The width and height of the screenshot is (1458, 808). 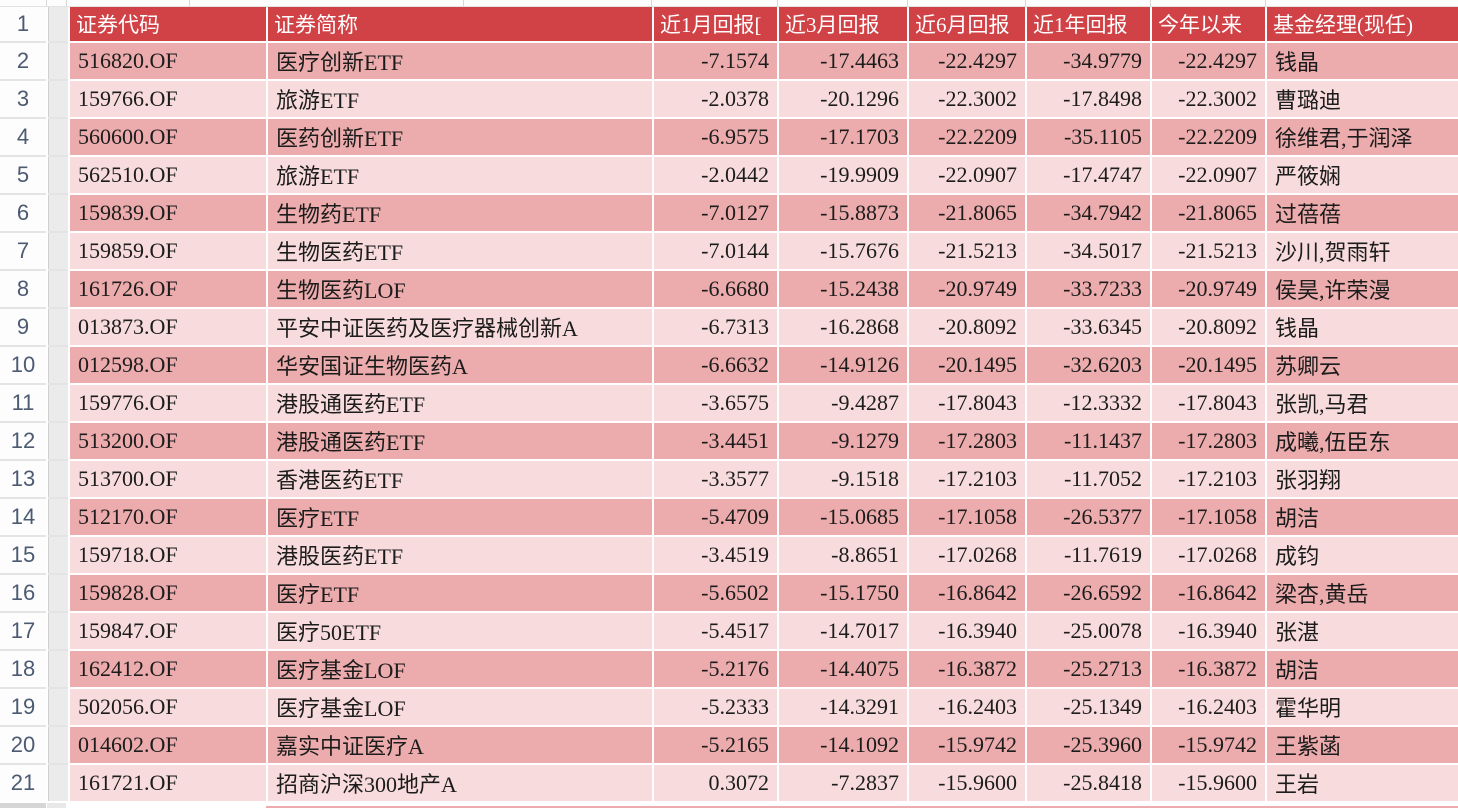 I want to click on cell-security-name: 医疗创新ETF, so click(x=460, y=61).